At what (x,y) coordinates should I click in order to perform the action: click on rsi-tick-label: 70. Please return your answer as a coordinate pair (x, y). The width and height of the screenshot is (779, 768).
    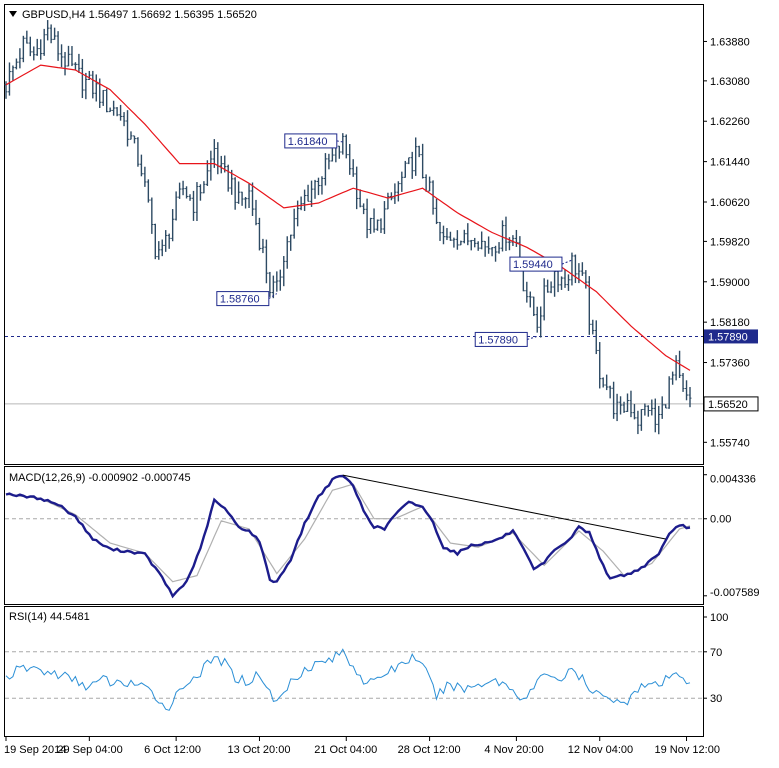
    Looking at the image, I should click on (716, 653).